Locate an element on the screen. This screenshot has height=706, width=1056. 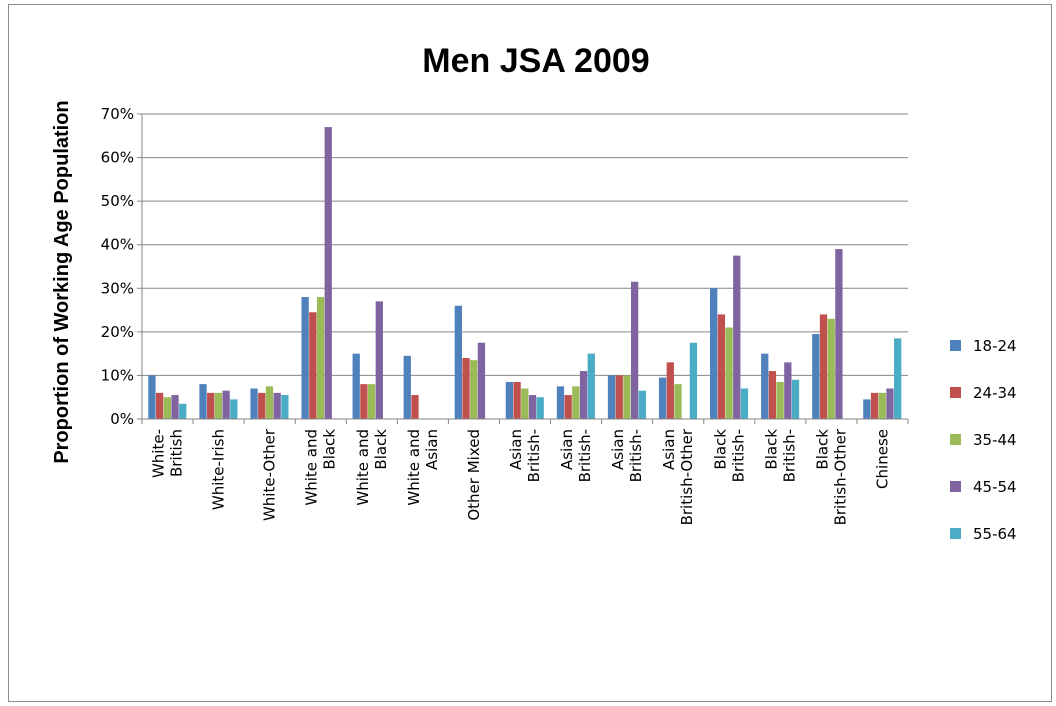
category-label-7: Asian British- is located at coordinates (525, 455).